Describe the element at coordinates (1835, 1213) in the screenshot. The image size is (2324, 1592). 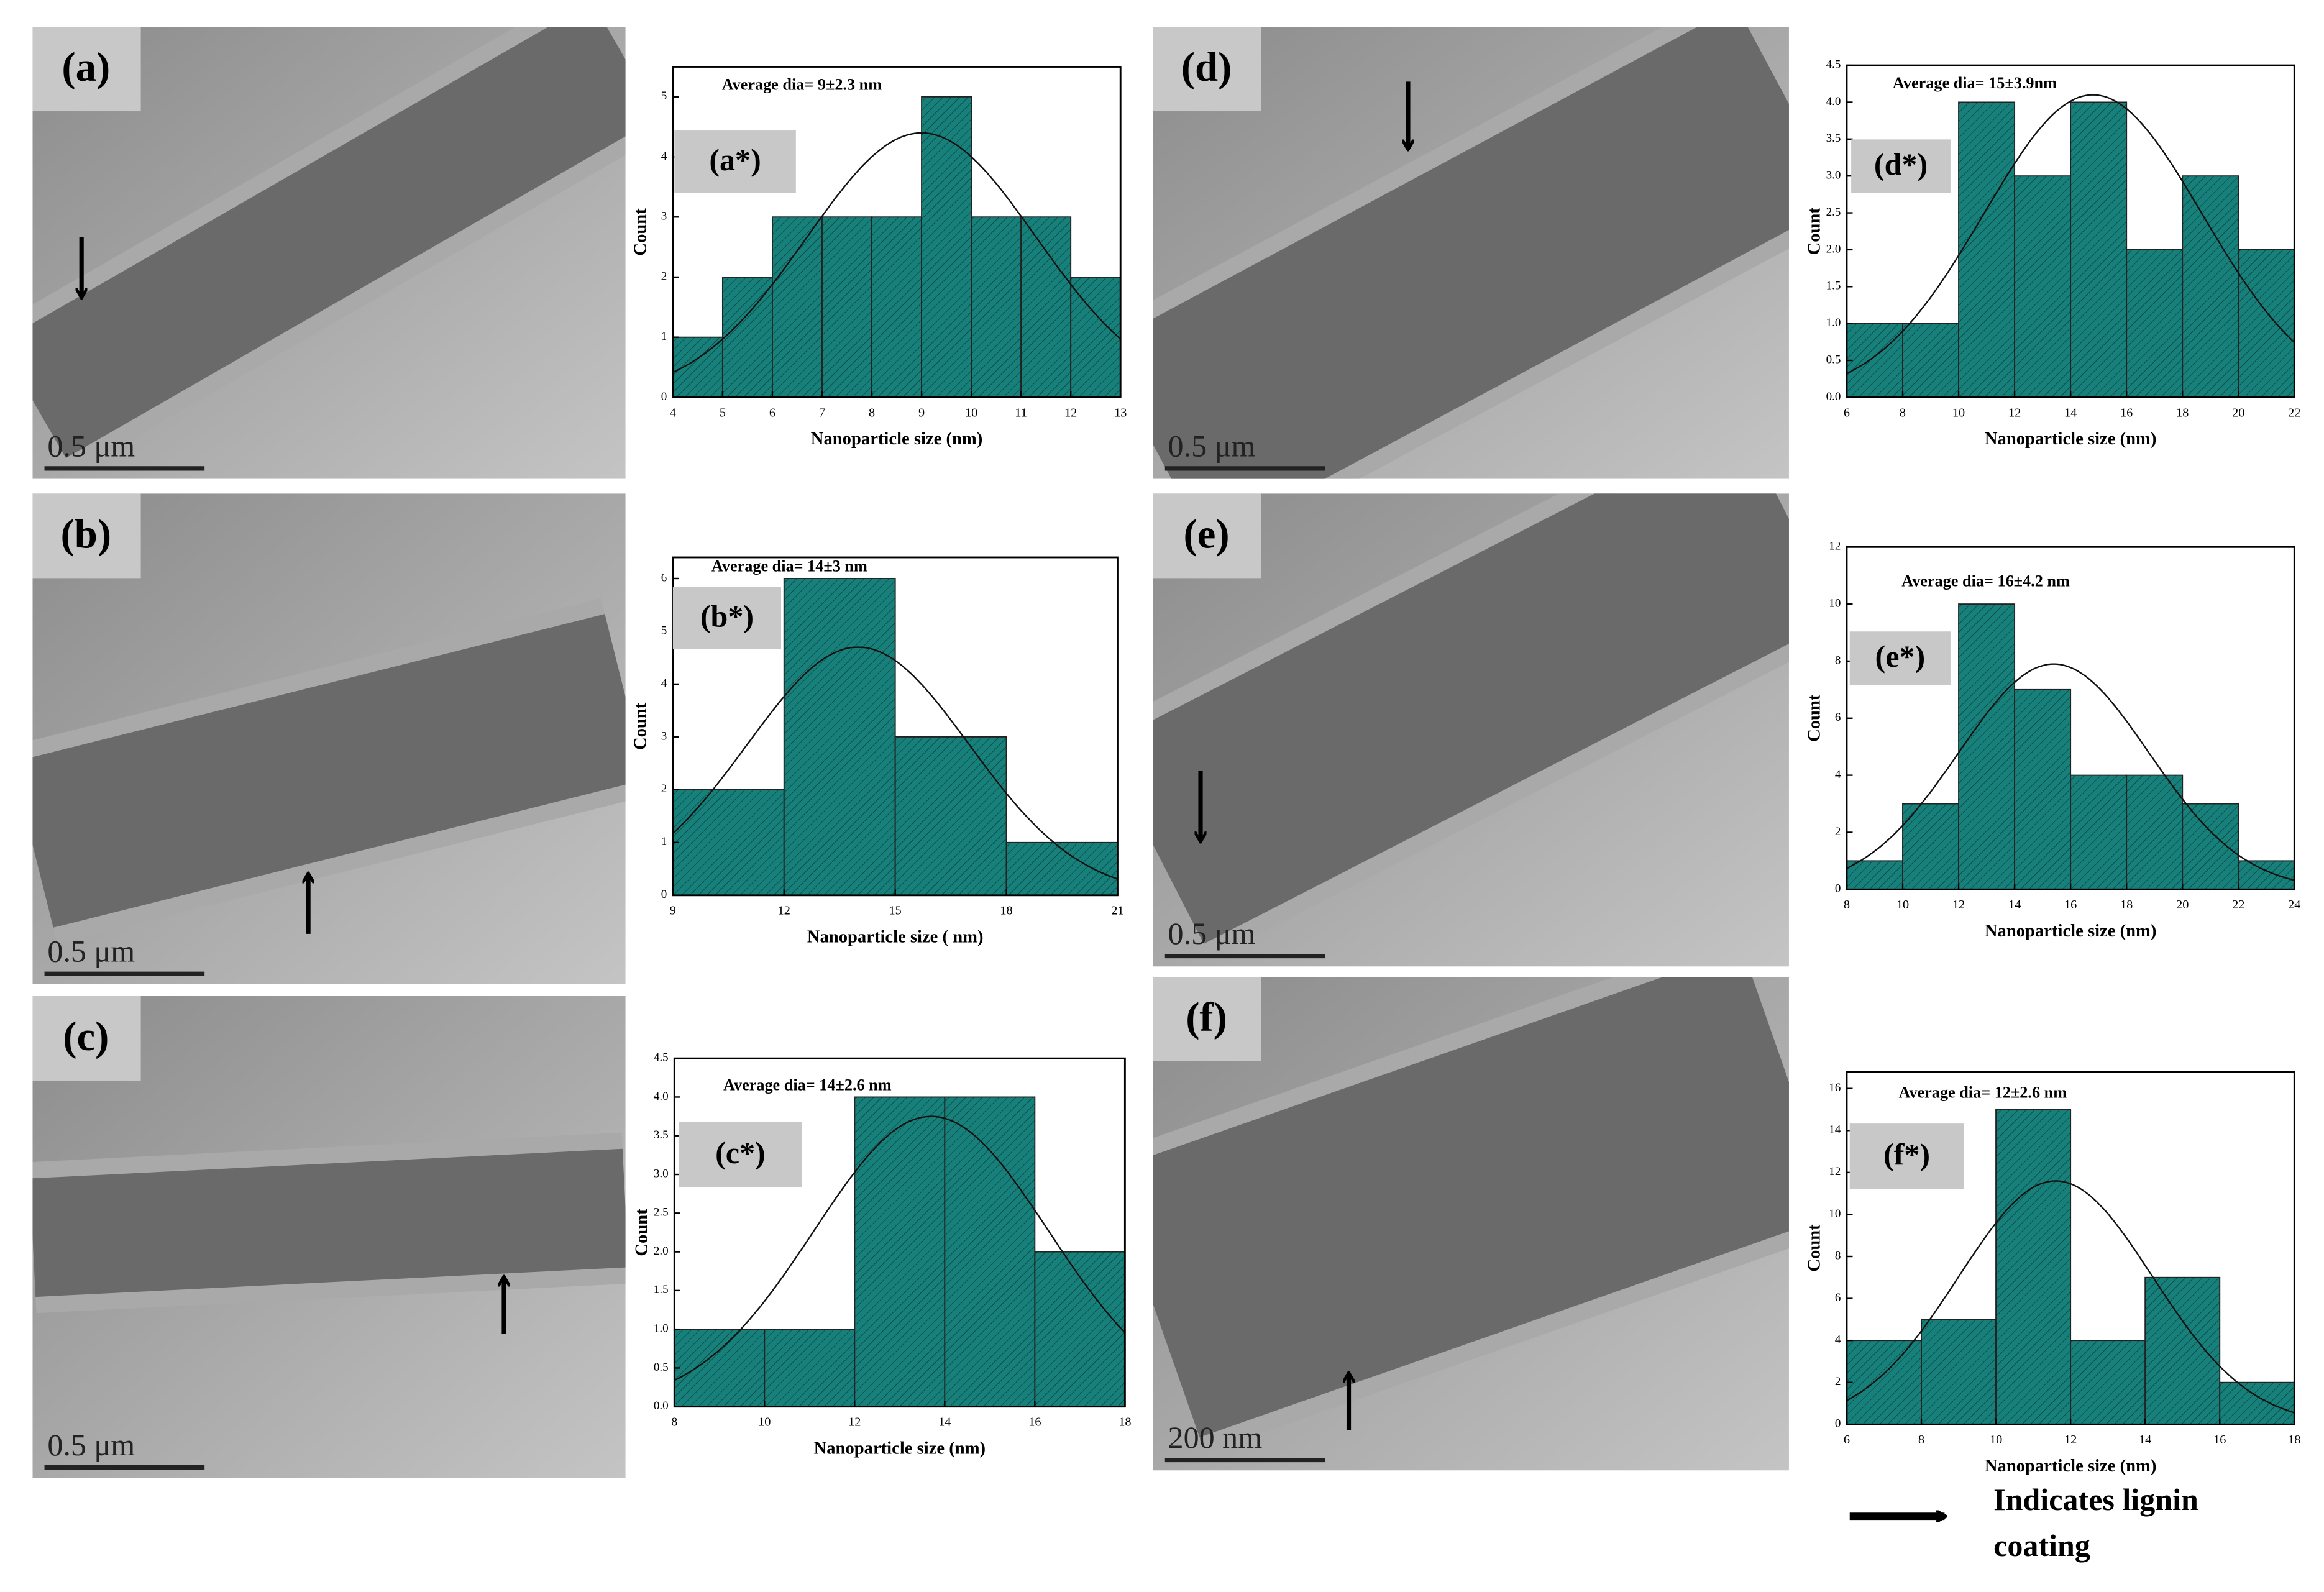
I see `y-tick-label: 10` at that location.